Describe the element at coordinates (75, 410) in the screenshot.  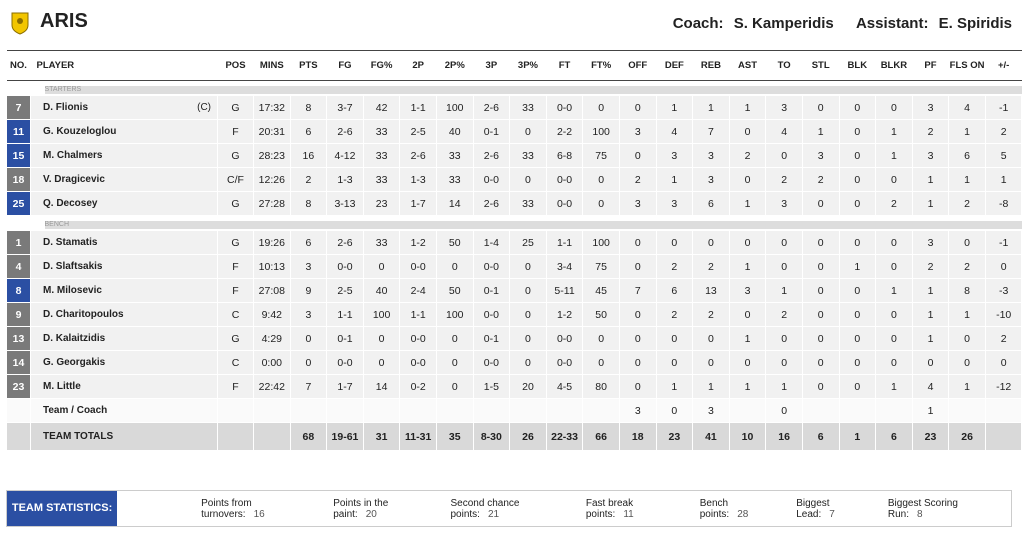
I see `player-name-text: Team / Coach` at that location.